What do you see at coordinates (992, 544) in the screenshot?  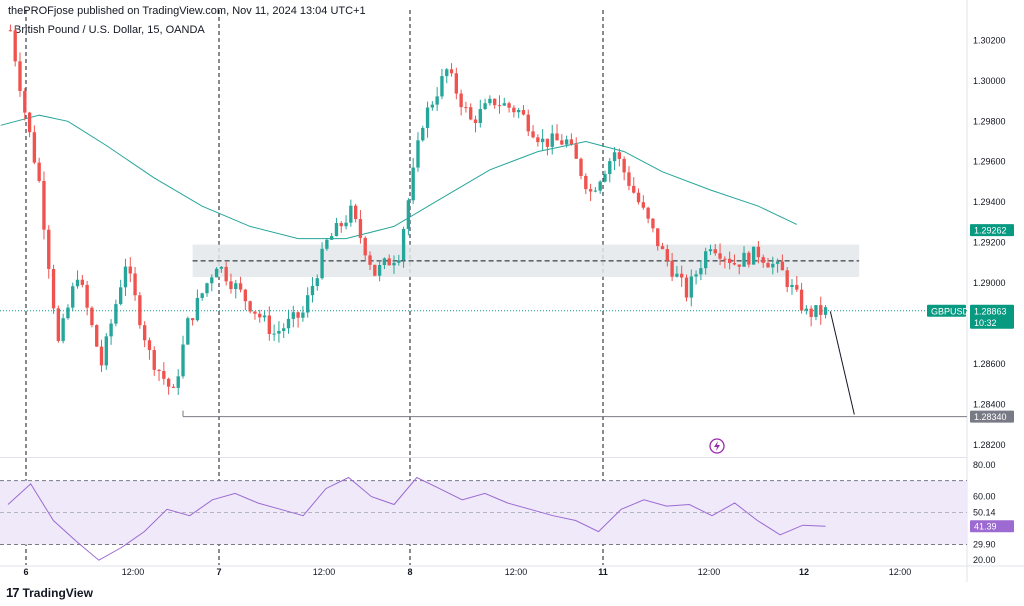 I see `rsi-level-box` at bounding box center [992, 544].